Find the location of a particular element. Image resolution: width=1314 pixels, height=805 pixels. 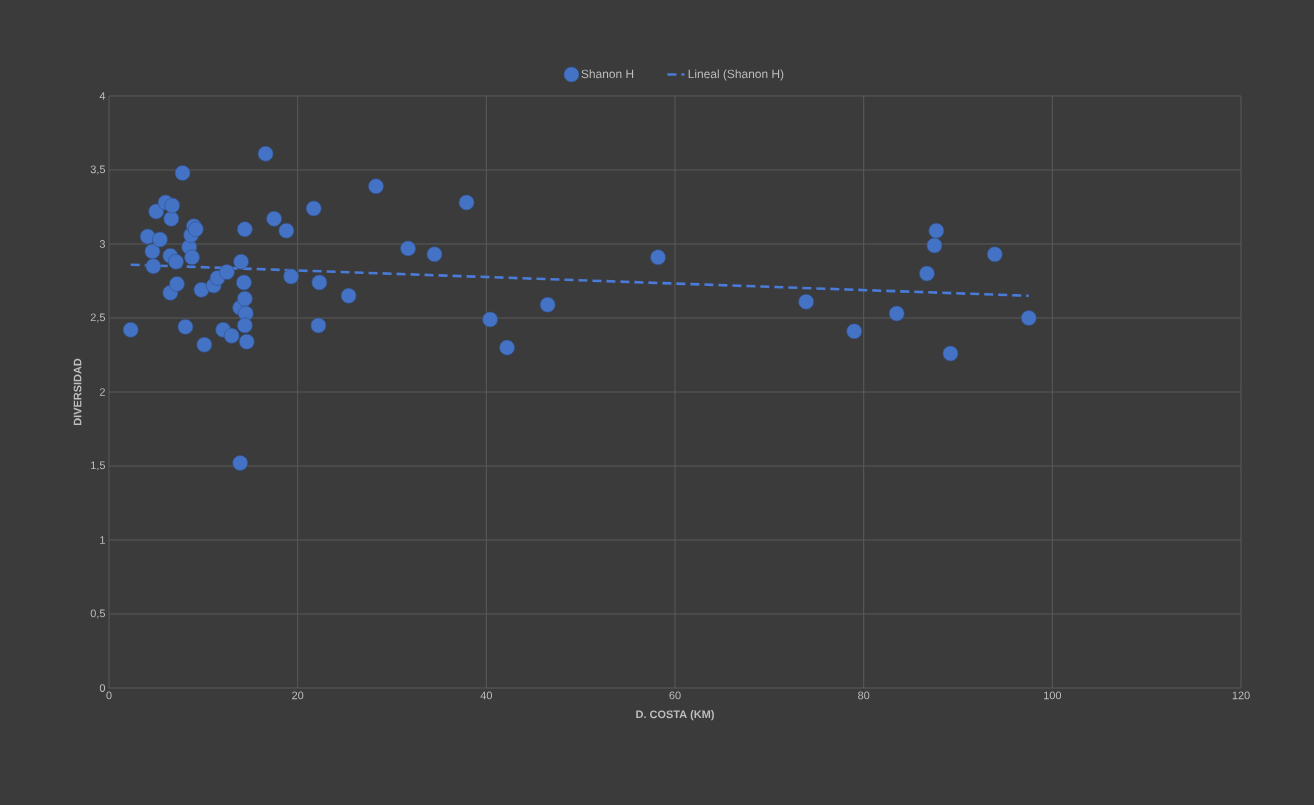

y-axis-title: DIVERSIDAD is located at coordinates (77, 392).